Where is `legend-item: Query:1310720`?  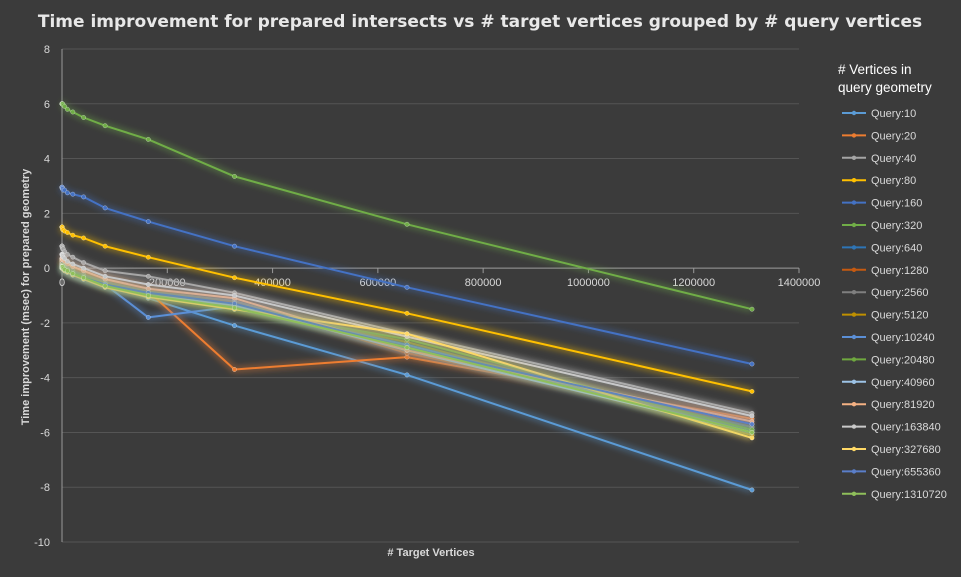 legend-item: Query:1310720 is located at coordinates (894, 495).